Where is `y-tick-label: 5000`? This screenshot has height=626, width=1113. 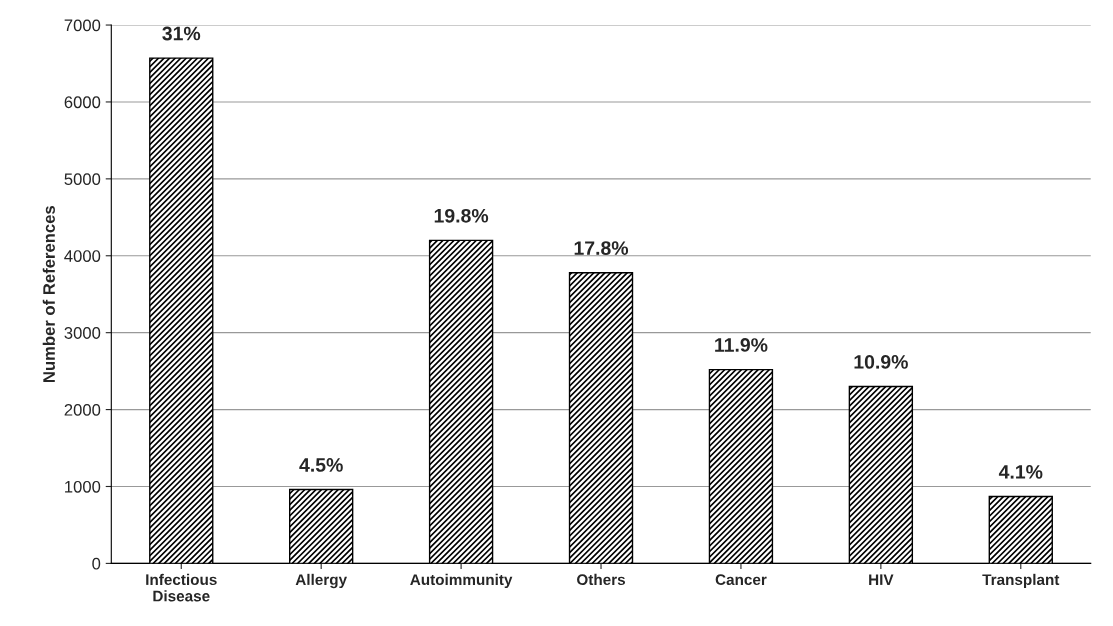 y-tick-label: 5000 is located at coordinates (82, 179).